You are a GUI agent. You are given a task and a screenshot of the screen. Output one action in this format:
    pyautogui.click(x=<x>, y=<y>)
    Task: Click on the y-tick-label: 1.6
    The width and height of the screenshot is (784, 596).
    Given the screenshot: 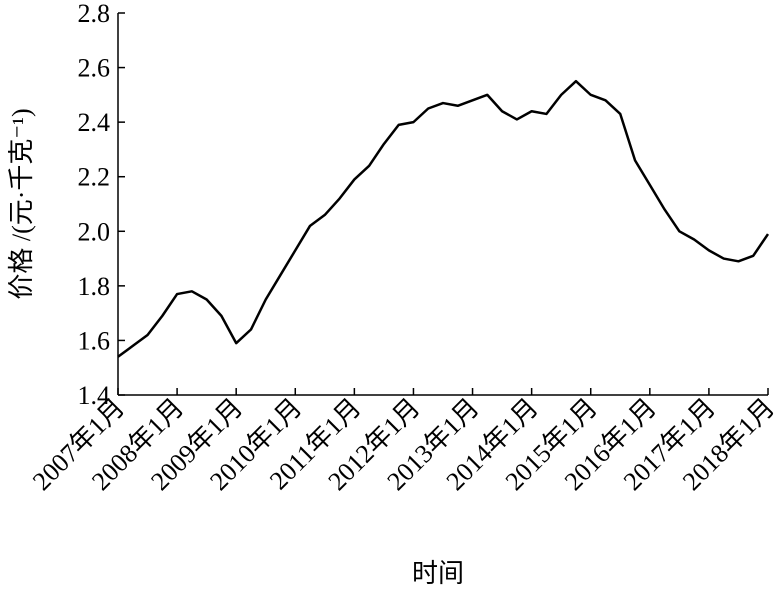 What is the action you would take?
    pyautogui.click(x=94, y=340)
    